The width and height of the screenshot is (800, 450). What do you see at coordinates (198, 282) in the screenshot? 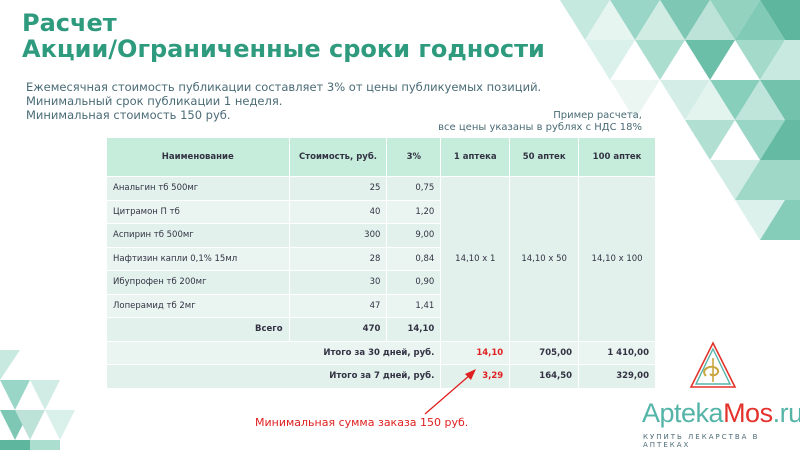
I see `row-name: Ибупрофен тб 200мг` at bounding box center [198, 282].